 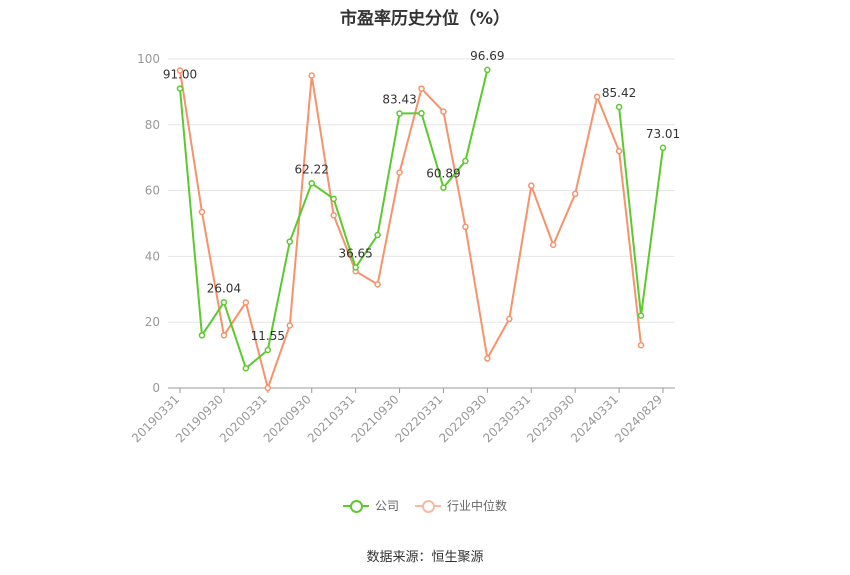 I want to click on y-tick-label: 60, so click(x=152, y=191).